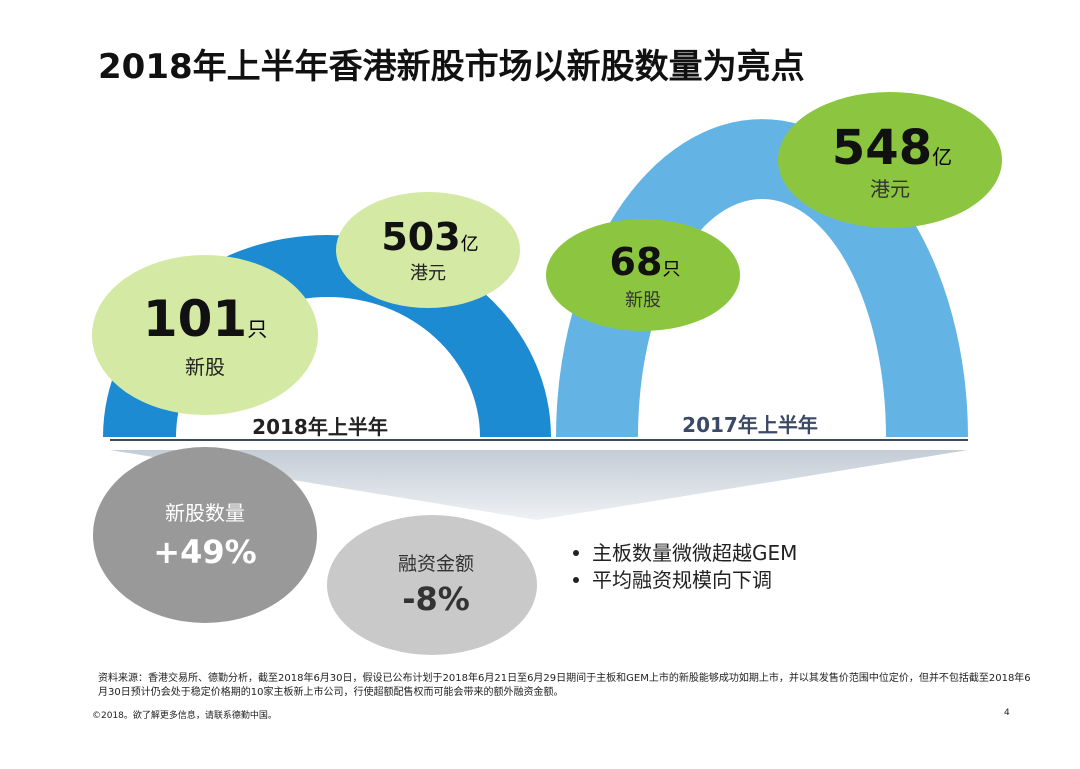  Describe the element at coordinates (420, 237) in the screenshot. I see `value: 503` at that location.